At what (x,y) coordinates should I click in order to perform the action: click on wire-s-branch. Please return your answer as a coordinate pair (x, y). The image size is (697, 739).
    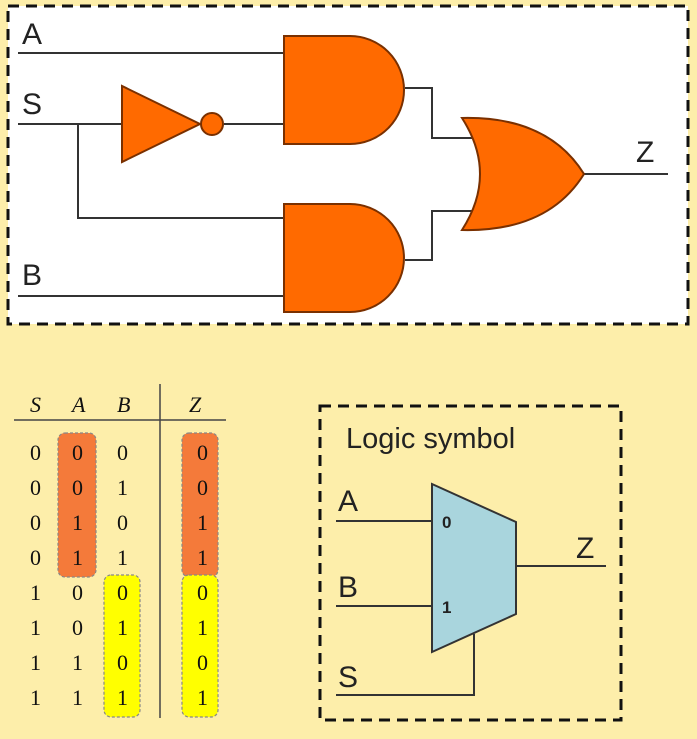
    Looking at the image, I should click on (180, 171).